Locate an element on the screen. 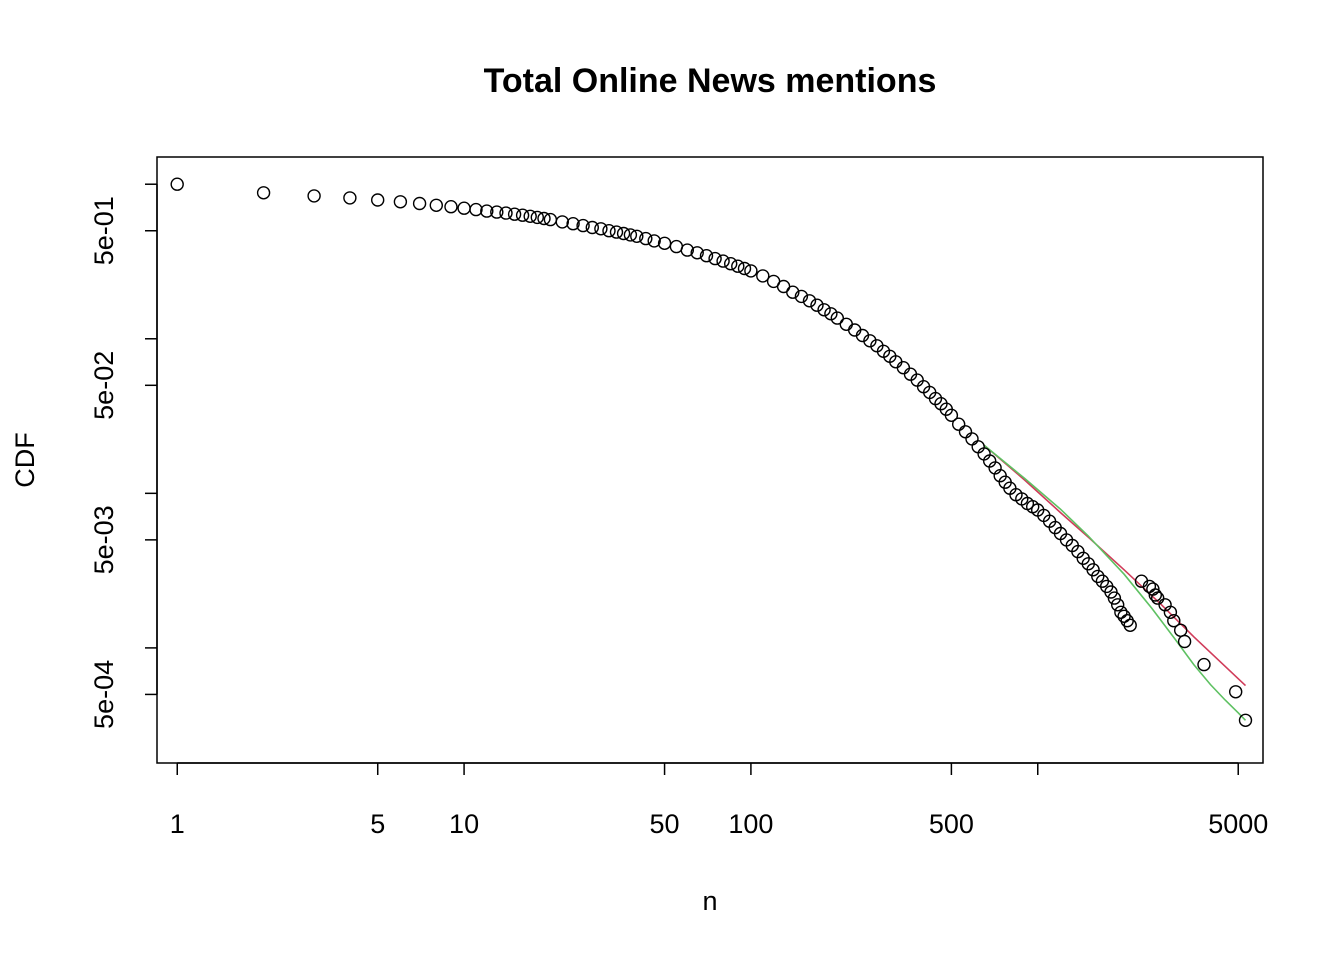  fit-lines is located at coordinates (1115, 582).